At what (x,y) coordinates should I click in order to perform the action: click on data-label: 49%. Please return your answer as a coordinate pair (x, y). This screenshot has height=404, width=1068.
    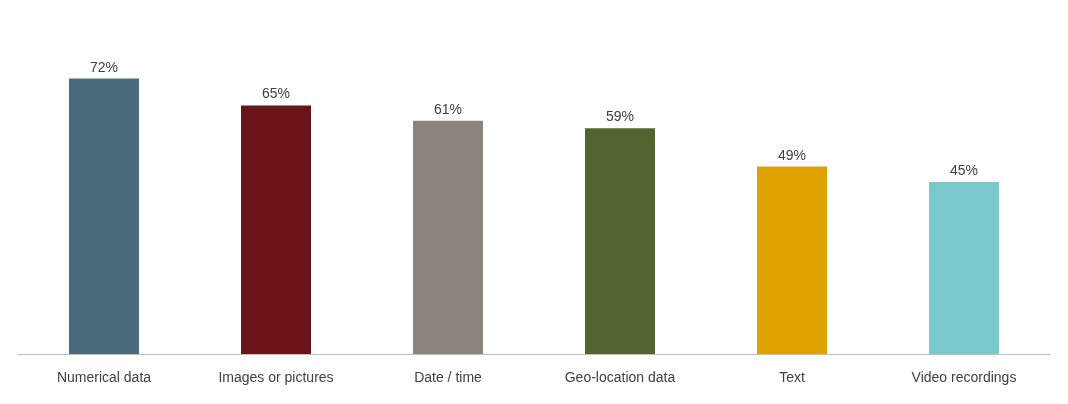
    Looking at the image, I should click on (792, 154).